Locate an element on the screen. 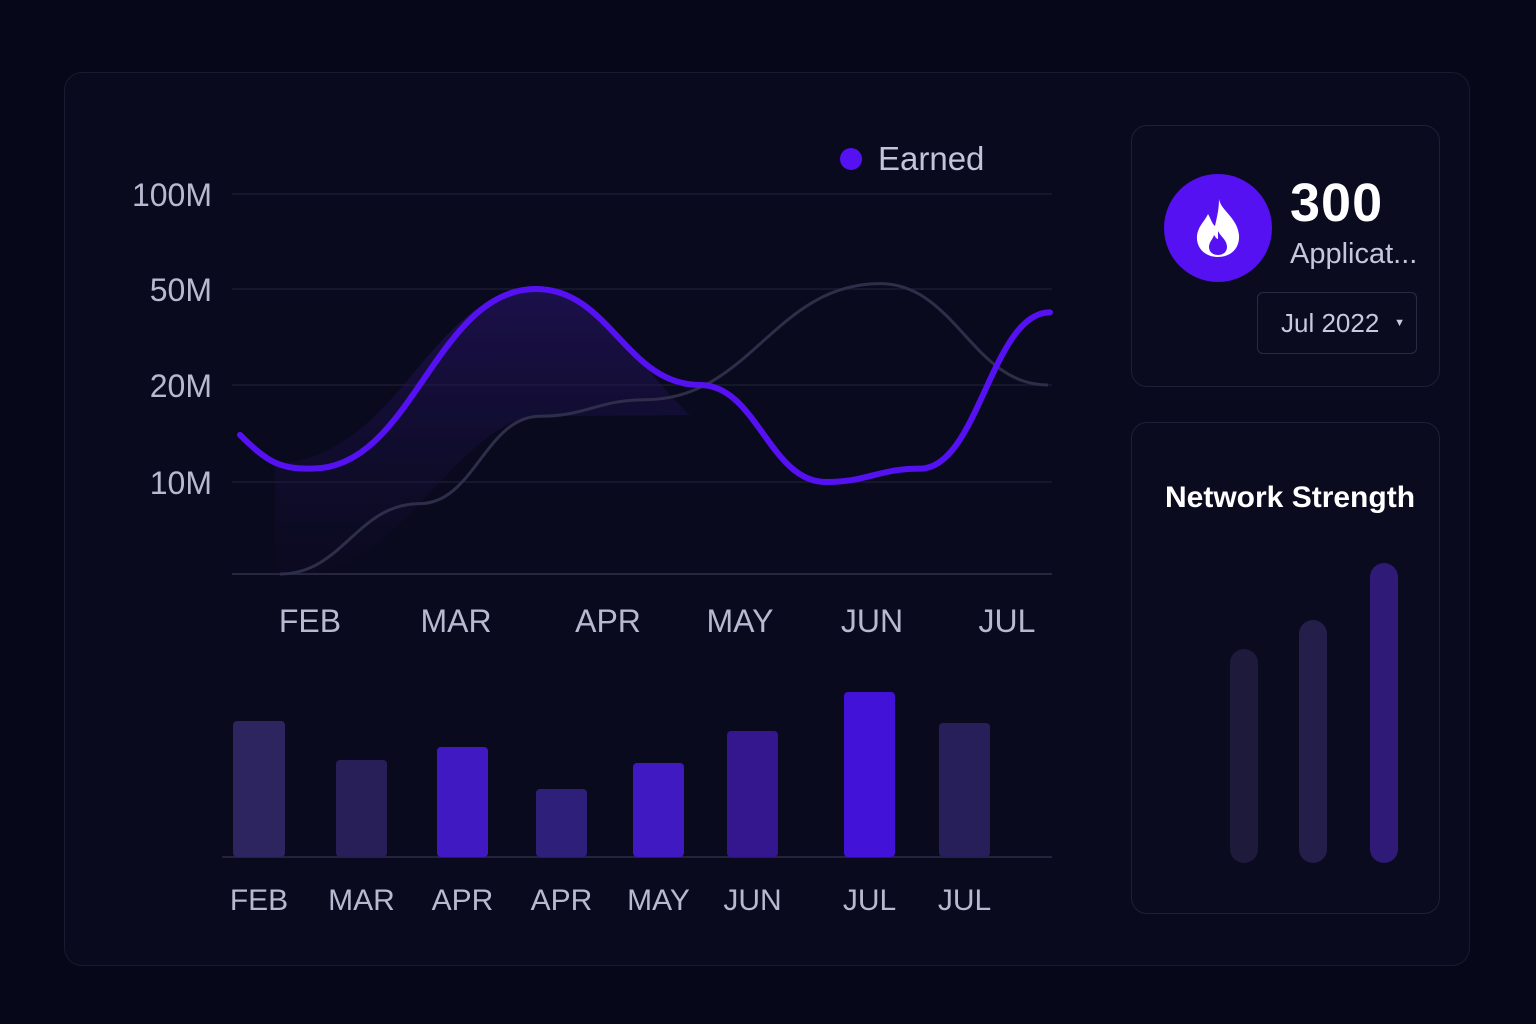 The image size is (1536, 1024). monthly-bar-chart: FEB MAR APR APR MAY JUN JUL JUL is located at coordinates (637, 804).